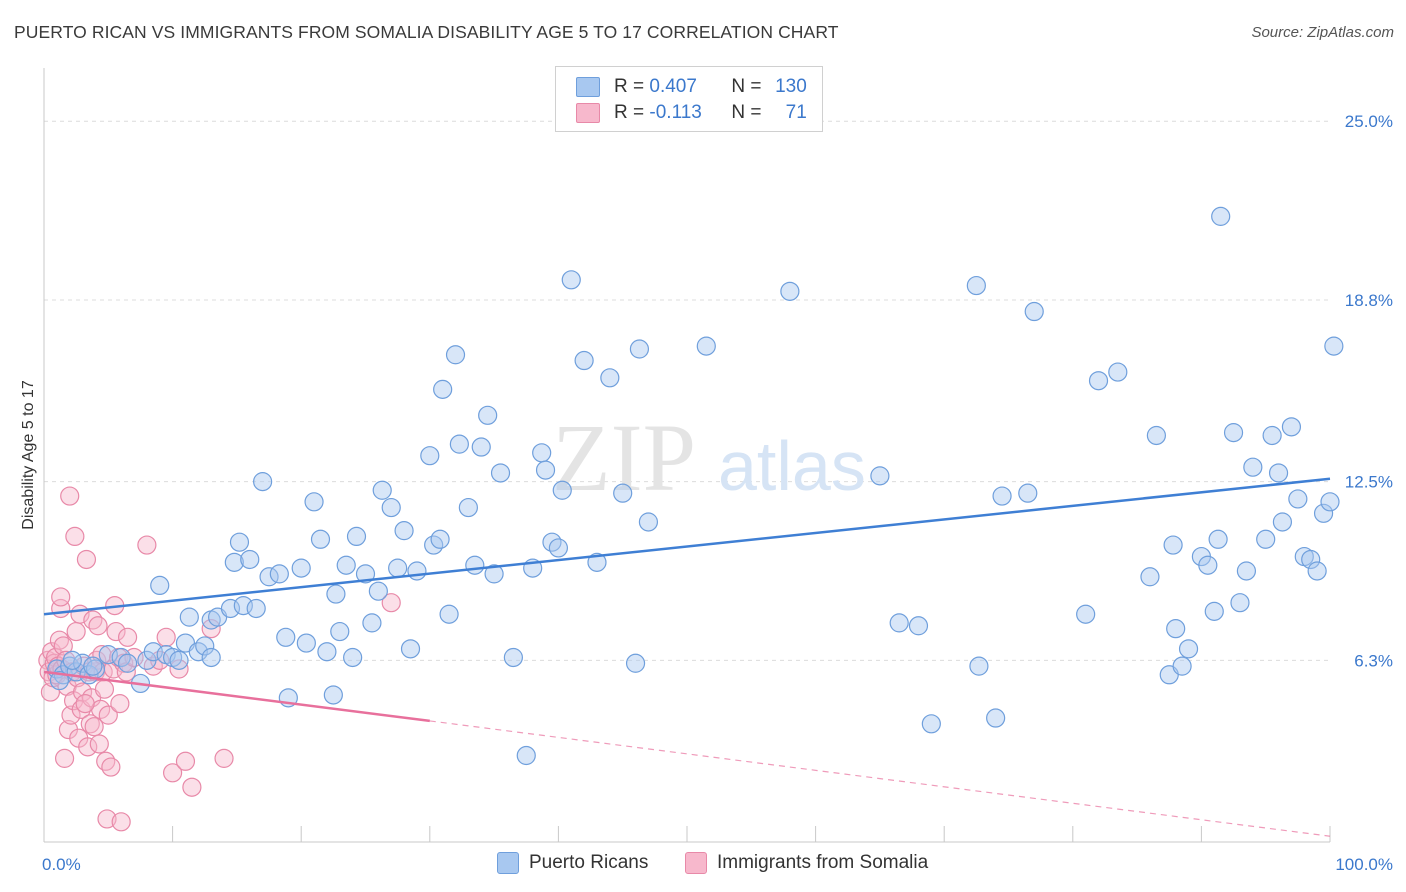  I want to click on legend-row-puerto-rican: R = 0.407 N = 130, so click(691, 87).